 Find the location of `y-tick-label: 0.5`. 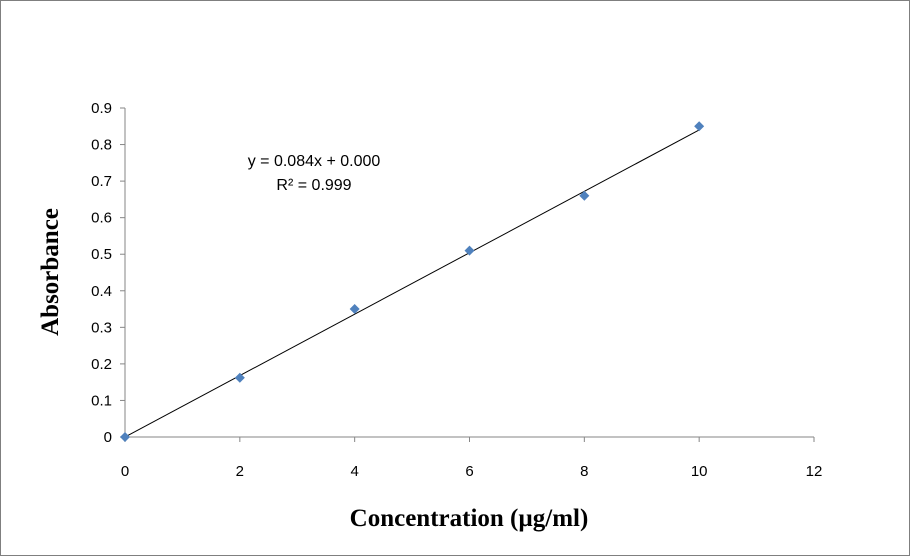

y-tick-label: 0.5 is located at coordinates (101, 254).